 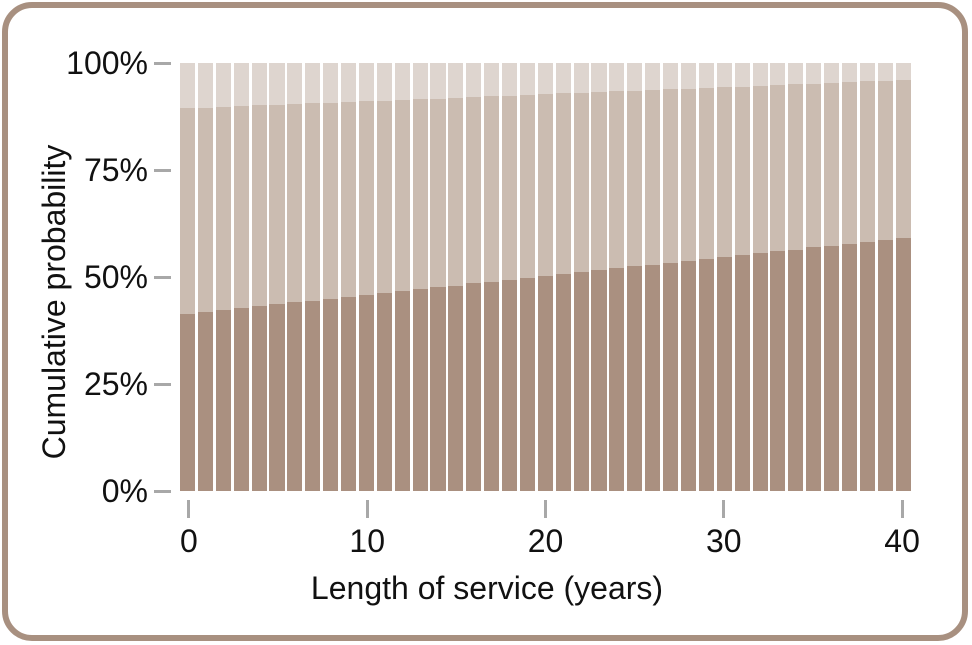 What do you see at coordinates (115, 384) in the screenshot?
I see `y-axis-tick-label: 25%` at bounding box center [115, 384].